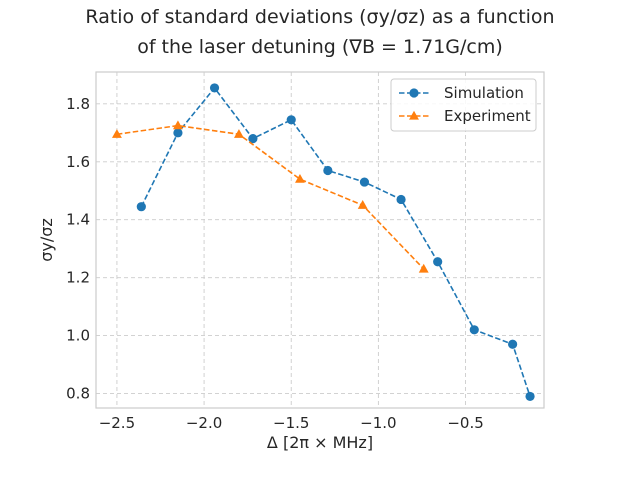 The height and width of the screenshot is (480, 640). What do you see at coordinates (487, 116) in the screenshot?
I see `legend-label: Experiment` at bounding box center [487, 116].